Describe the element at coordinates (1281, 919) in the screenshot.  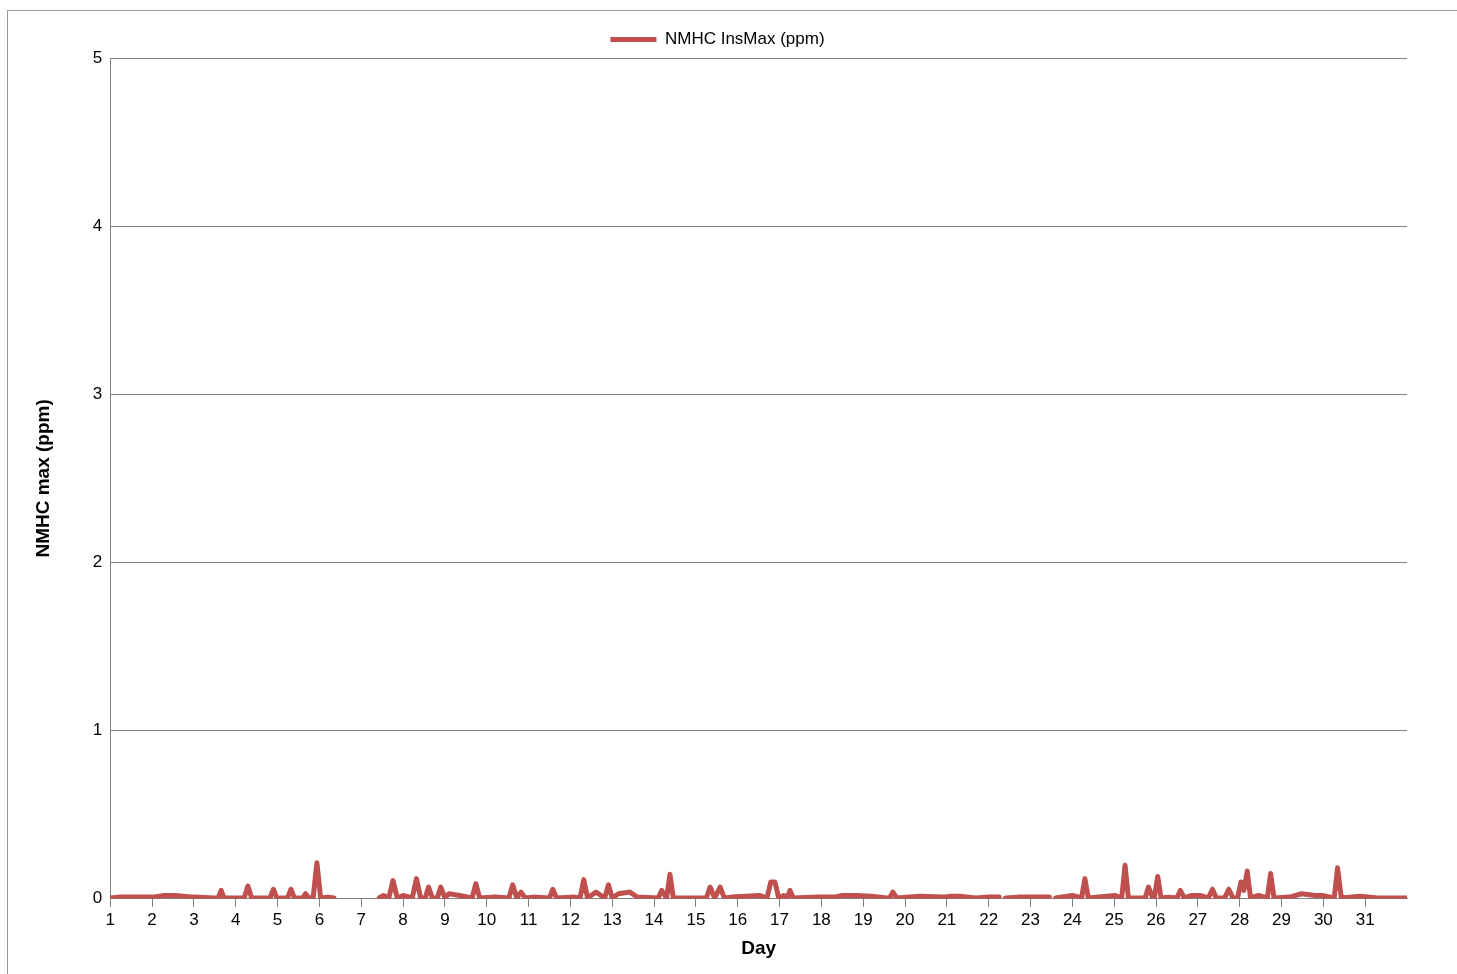
I see `x-tick-label: 29` at that location.